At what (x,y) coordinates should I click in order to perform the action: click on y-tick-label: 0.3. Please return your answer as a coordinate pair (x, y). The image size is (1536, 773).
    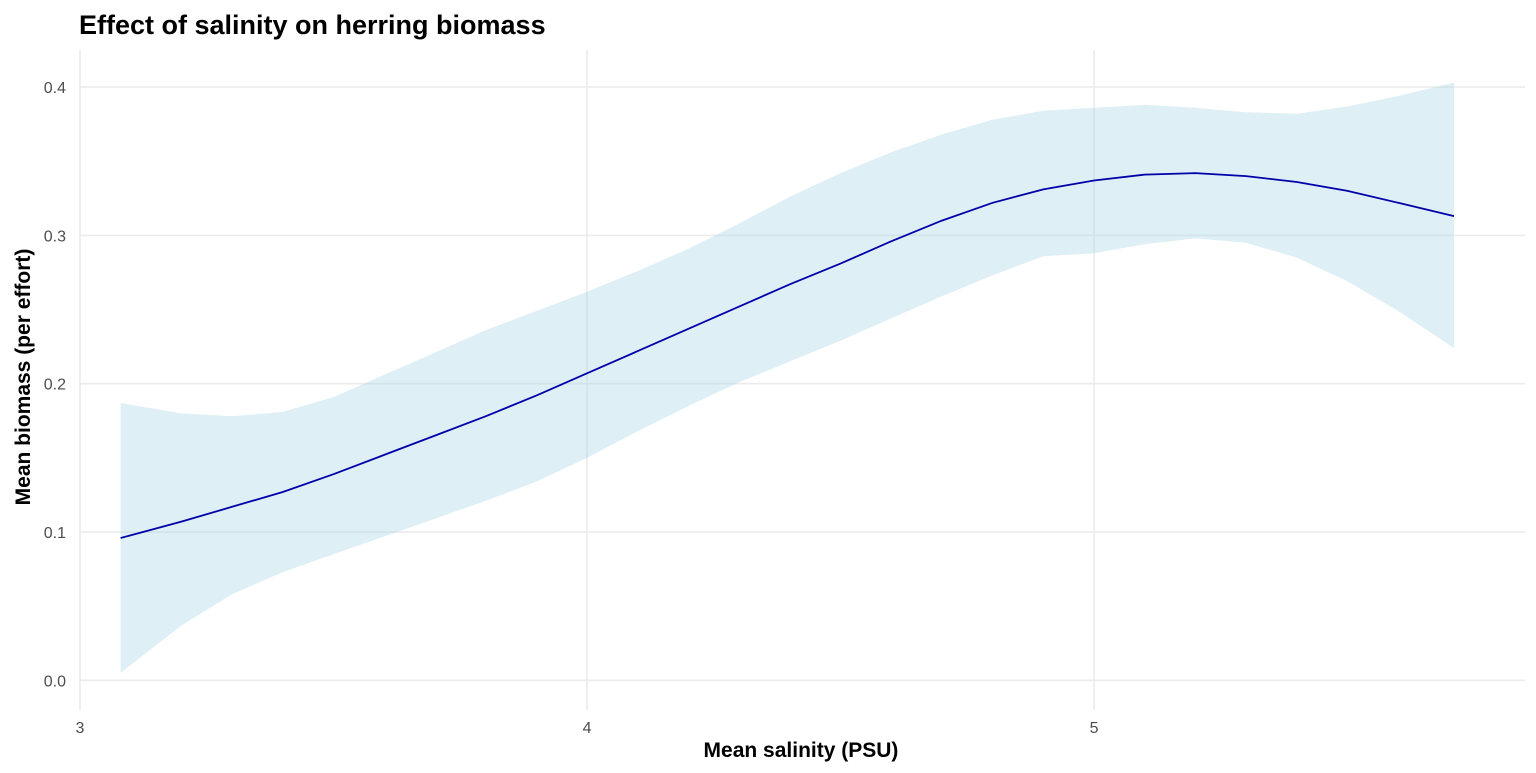
    Looking at the image, I should click on (55, 236).